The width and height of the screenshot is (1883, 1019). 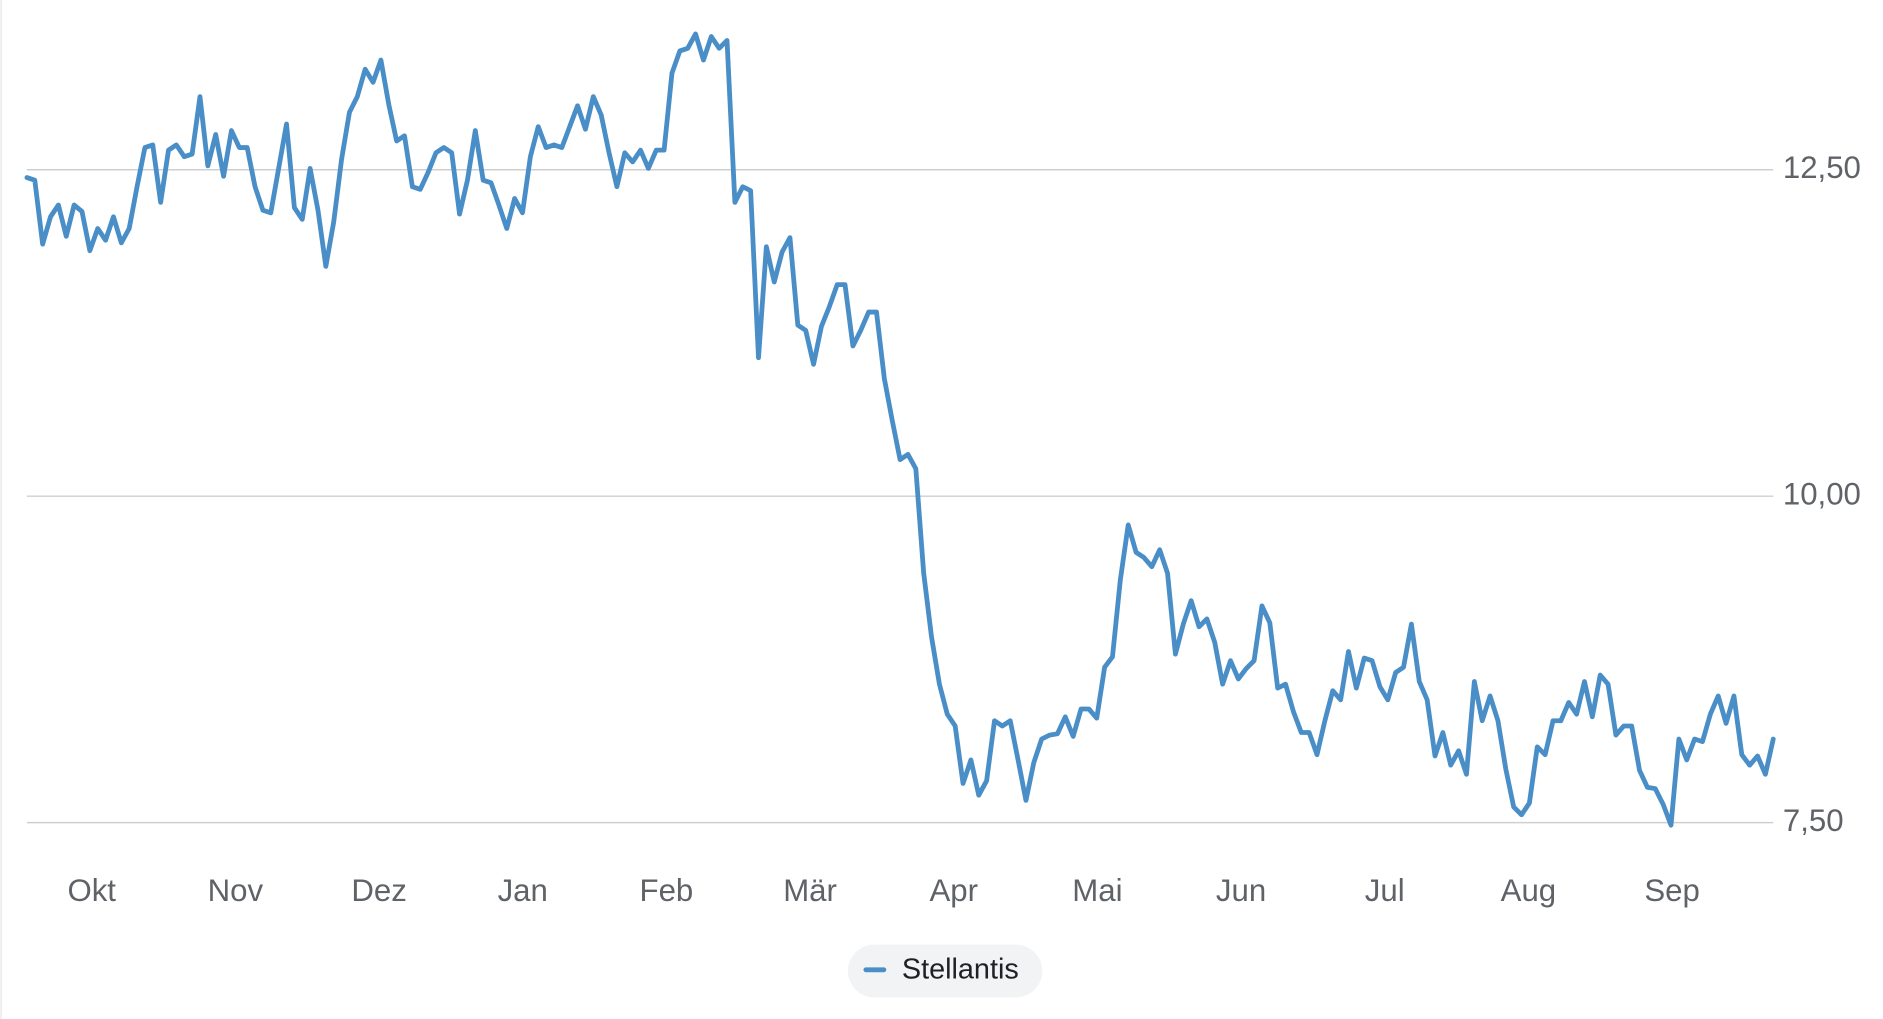 What do you see at coordinates (953, 890) in the screenshot?
I see `x-tick-label: Apr` at bounding box center [953, 890].